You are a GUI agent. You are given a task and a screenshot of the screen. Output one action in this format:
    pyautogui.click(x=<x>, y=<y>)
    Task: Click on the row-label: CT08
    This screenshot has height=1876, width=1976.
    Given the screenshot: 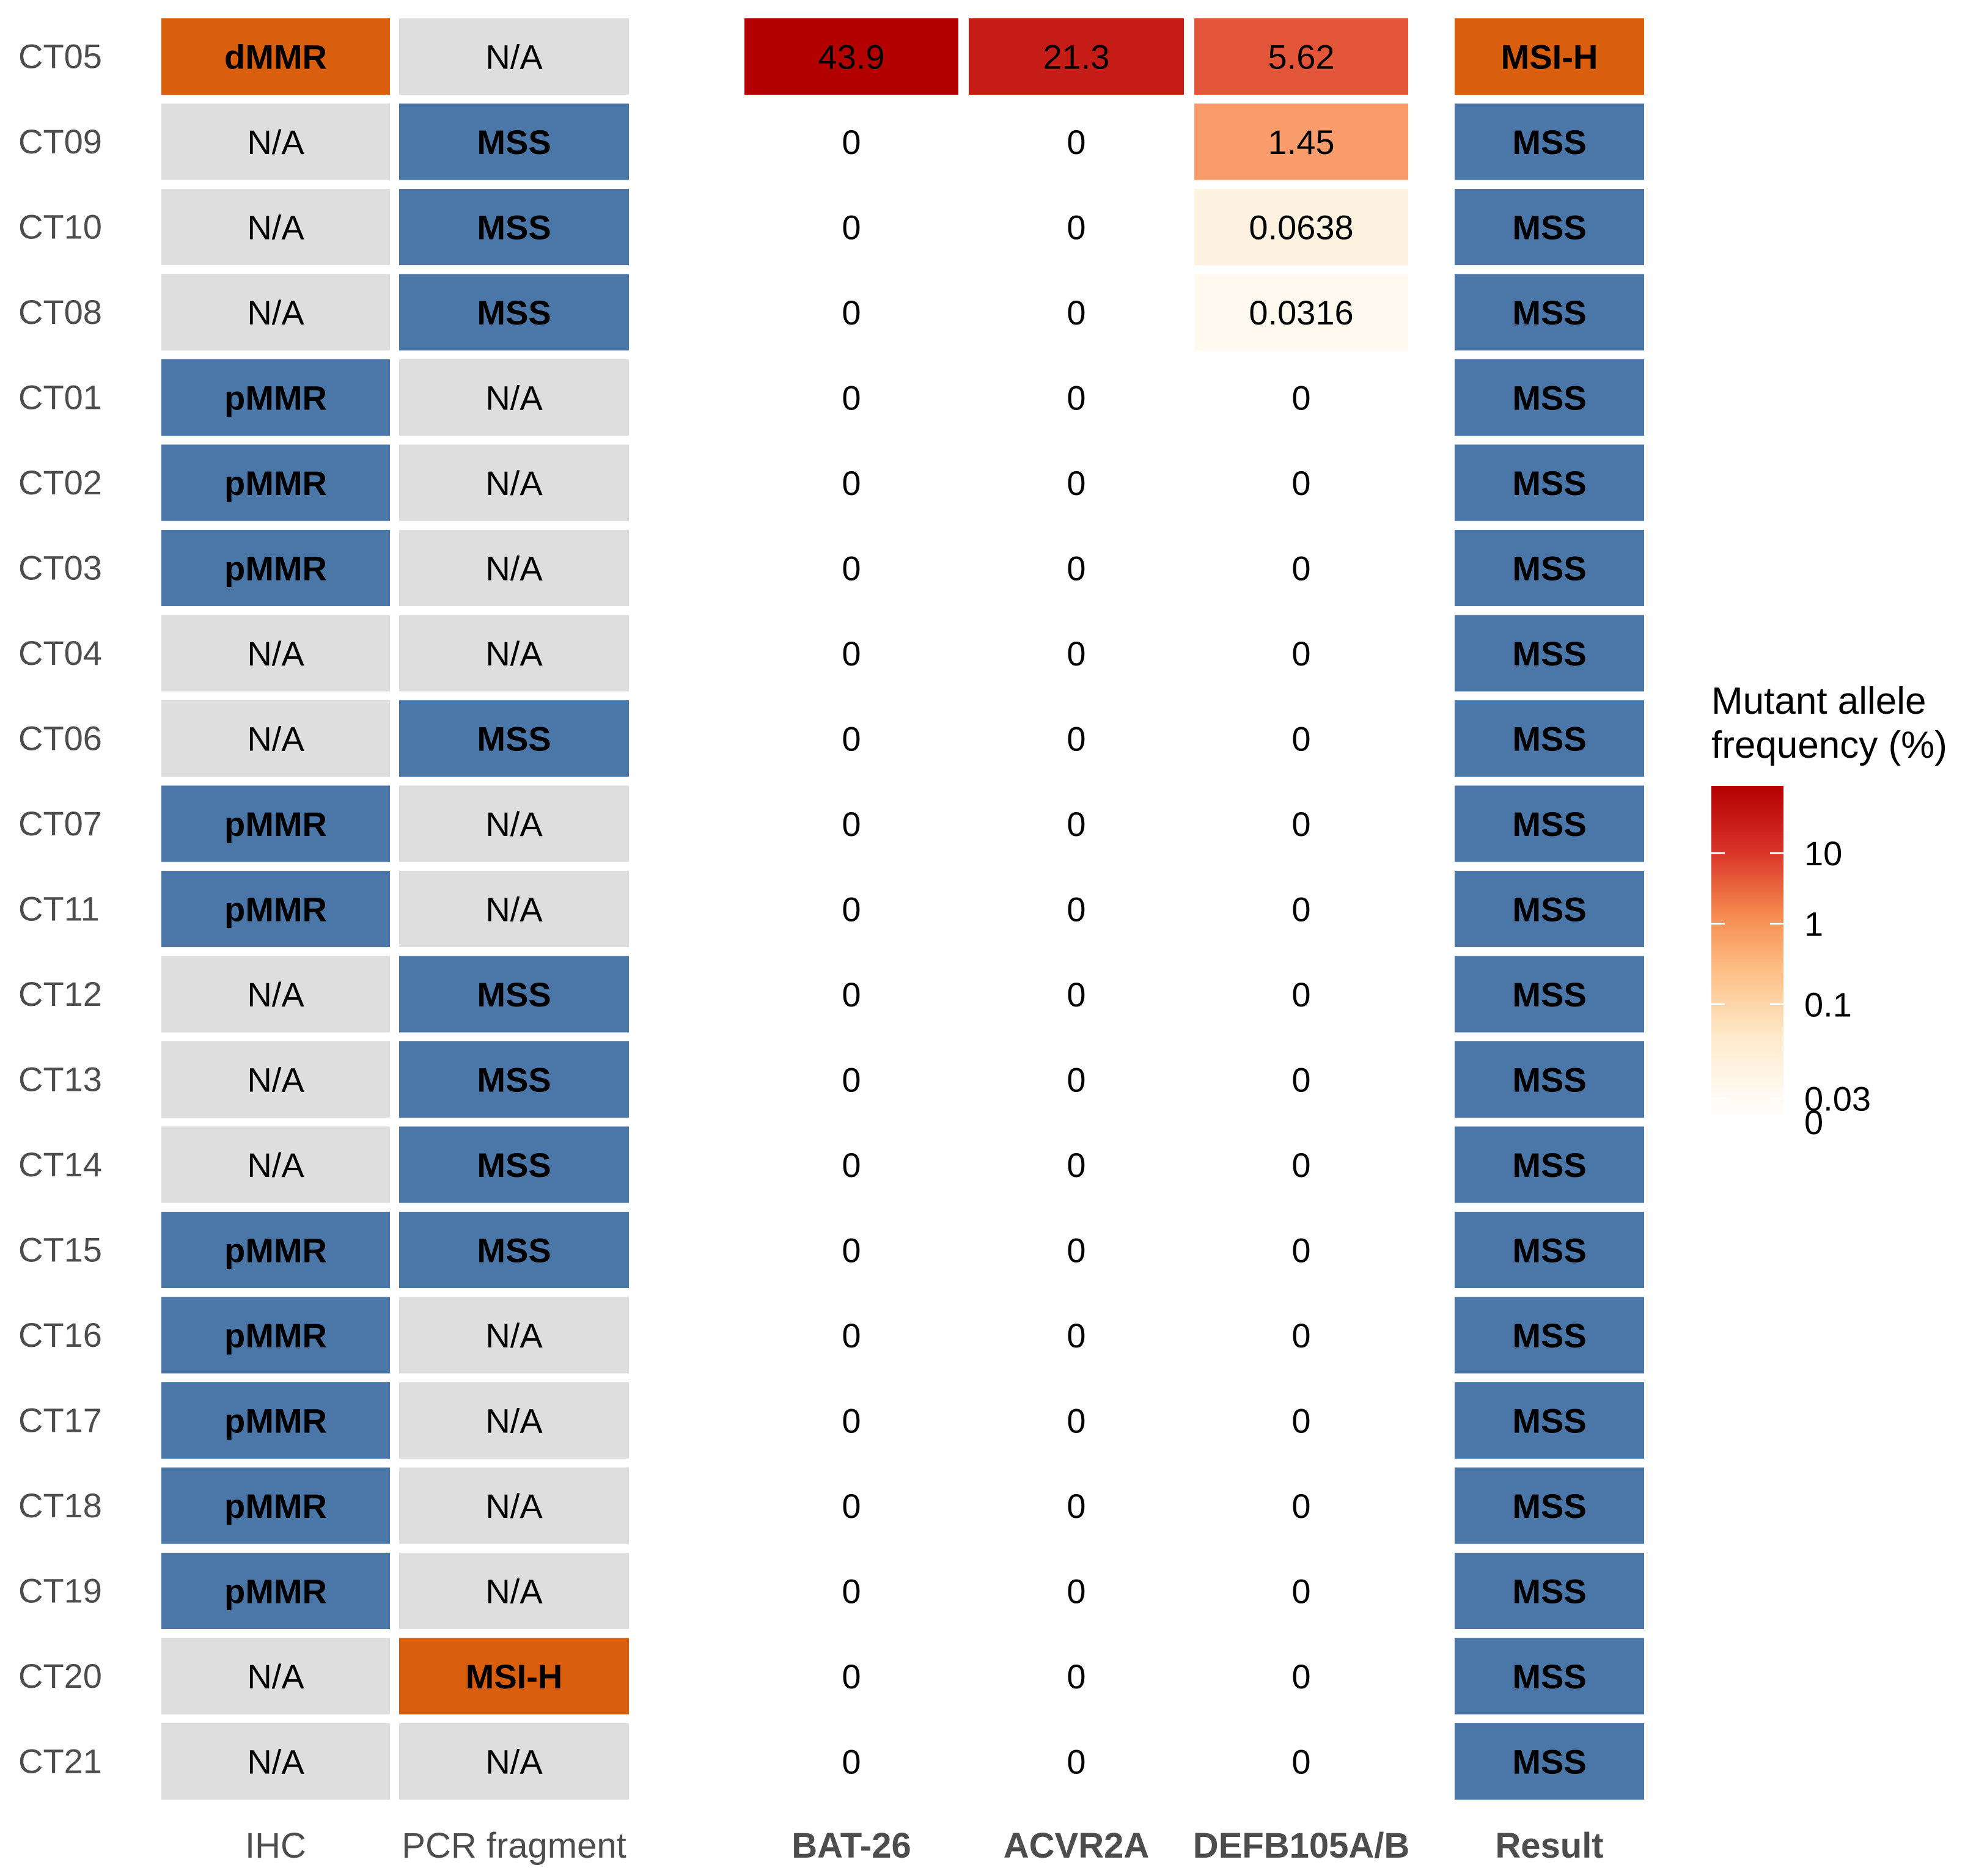 What is the action you would take?
    pyautogui.click(x=60, y=312)
    